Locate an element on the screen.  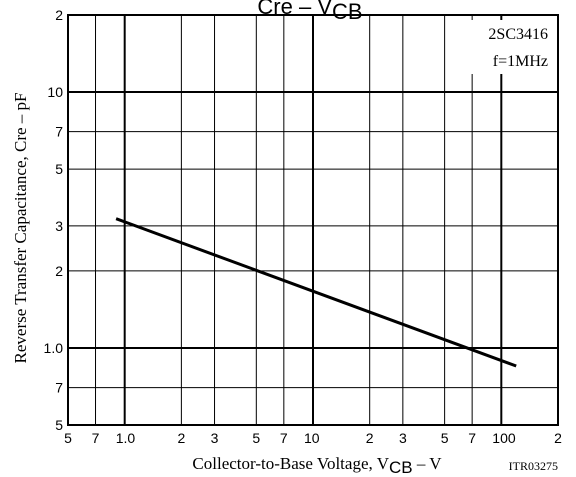
chart-title-main: Cre – V is located at coordinates (294, 9).